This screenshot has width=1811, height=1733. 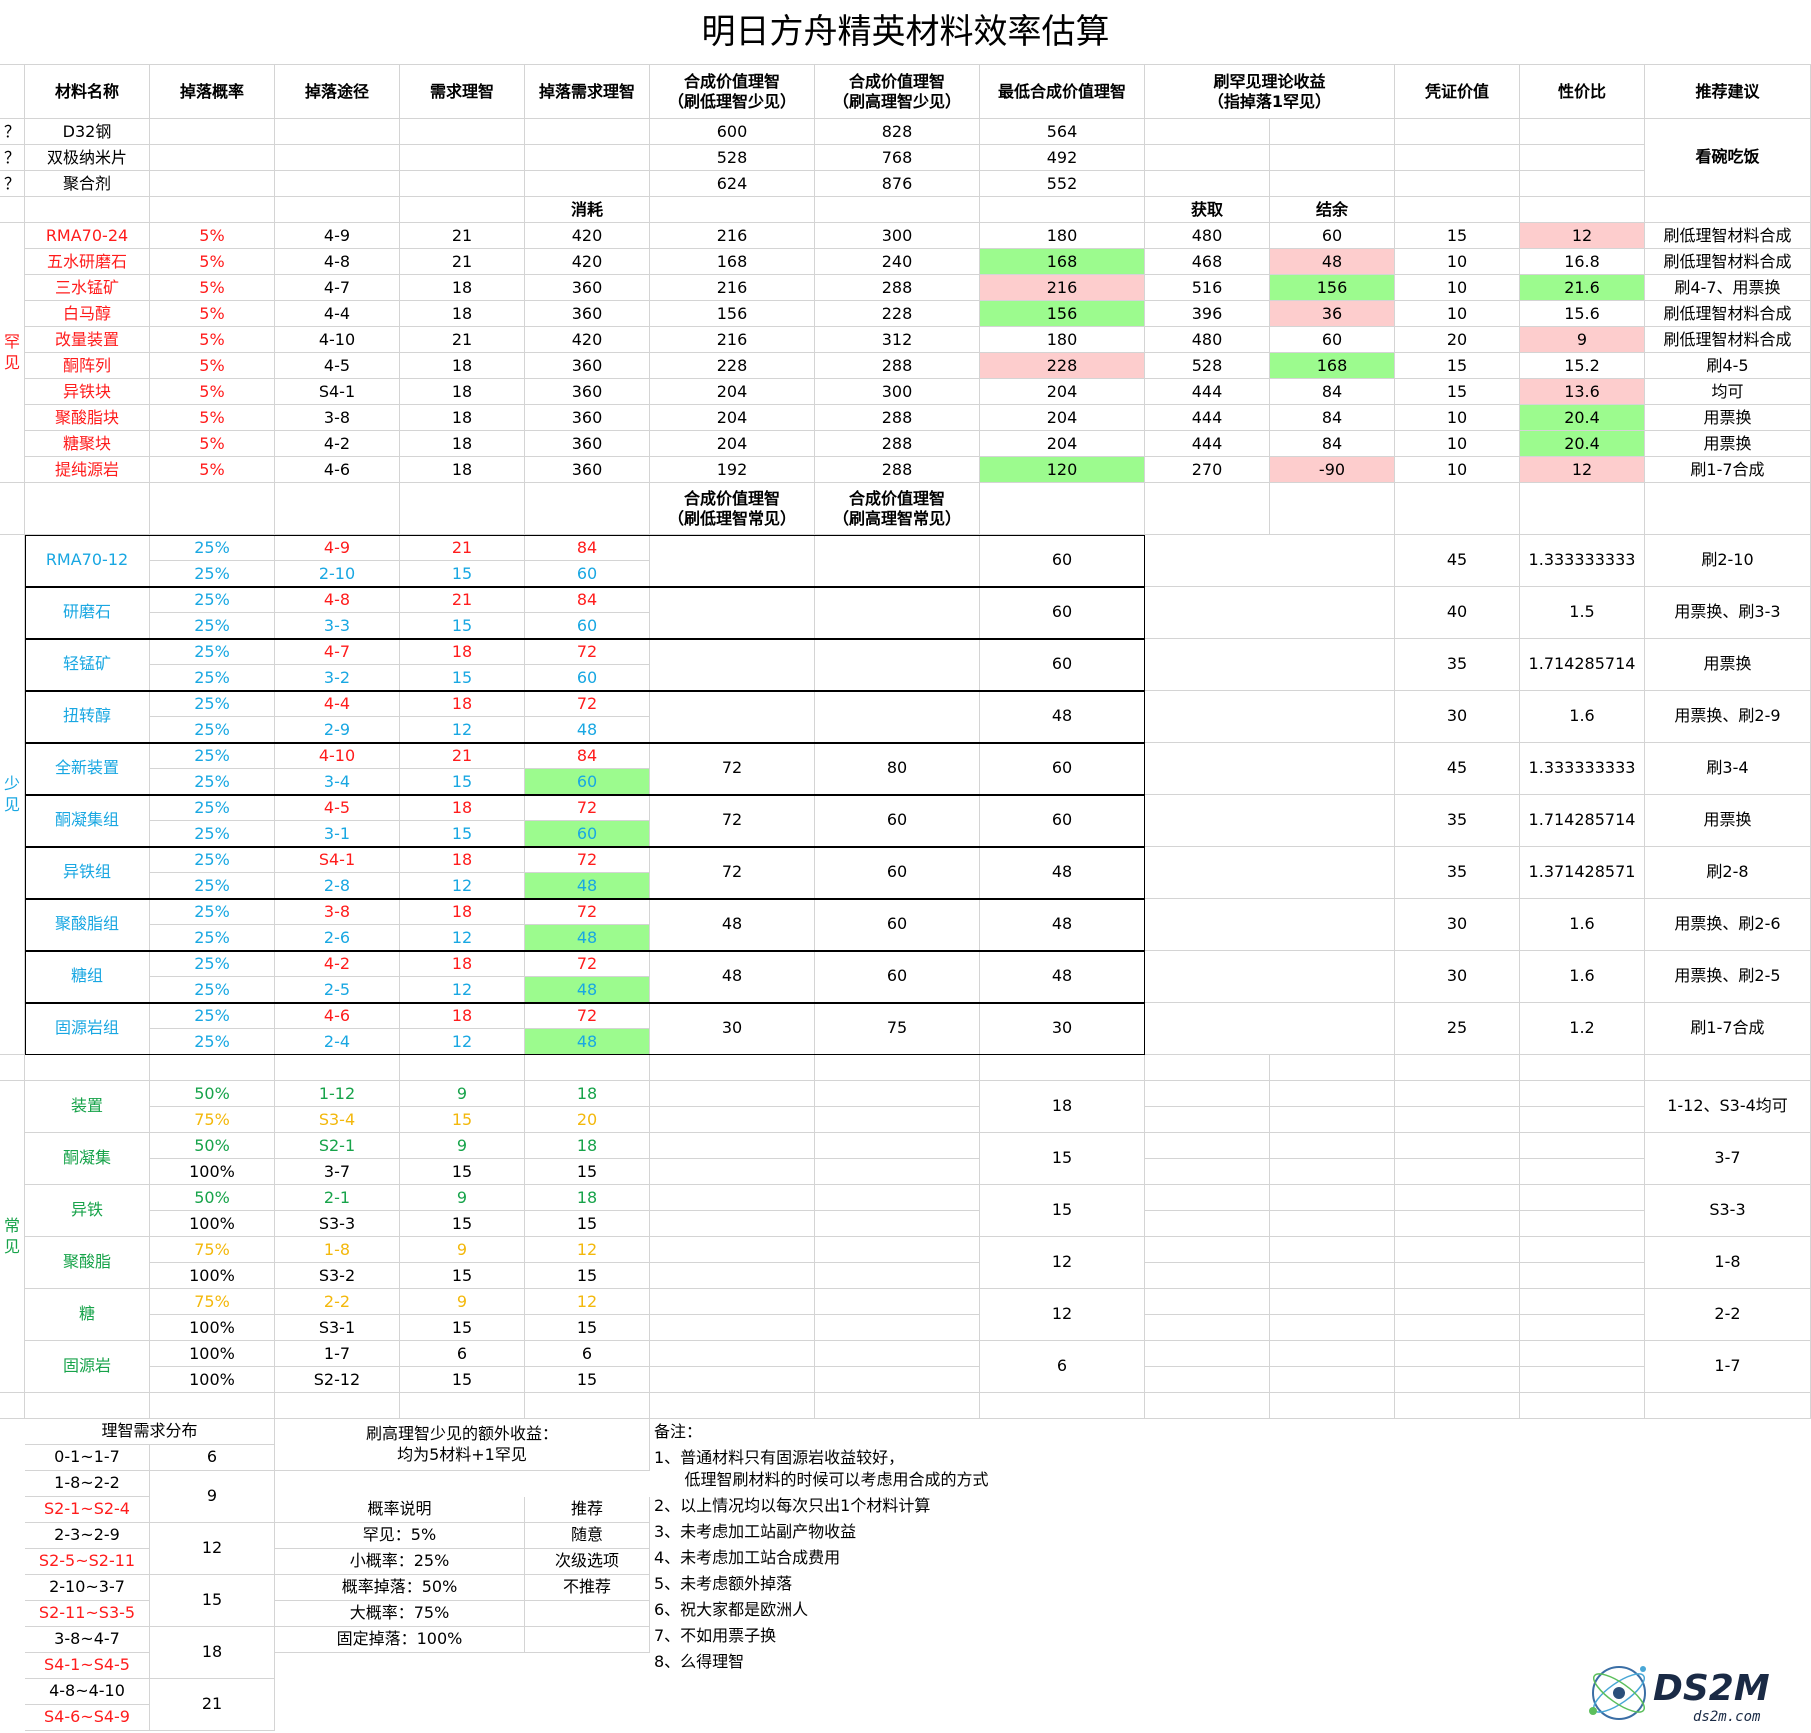 What do you see at coordinates (897, 1029) in the screenshot?
I see `uncommon-craft-high: 75` at bounding box center [897, 1029].